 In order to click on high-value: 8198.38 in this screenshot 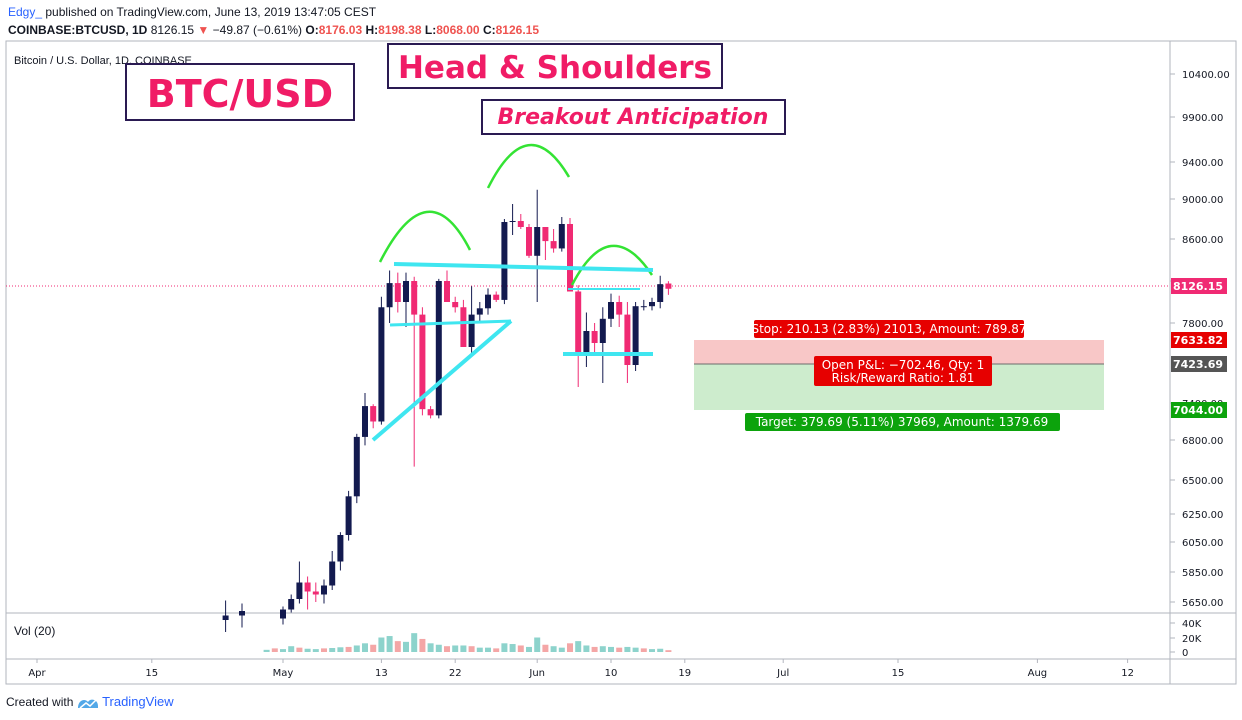, I will do `click(400, 30)`.